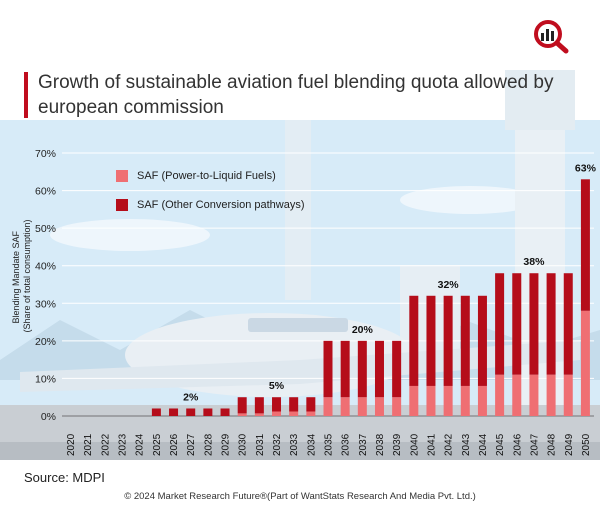 The width and height of the screenshot is (600, 514). Describe the element at coordinates (88, 444) in the screenshot. I see `x-tick-label: 2021` at that location.